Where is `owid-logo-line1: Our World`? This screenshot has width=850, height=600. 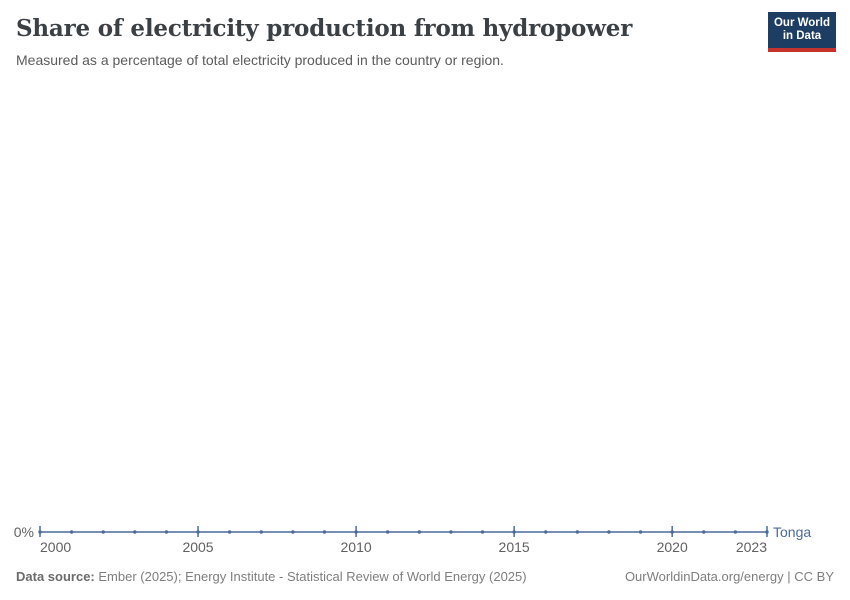 owid-logo-line1: Our World is located at coordinates (801, 22).